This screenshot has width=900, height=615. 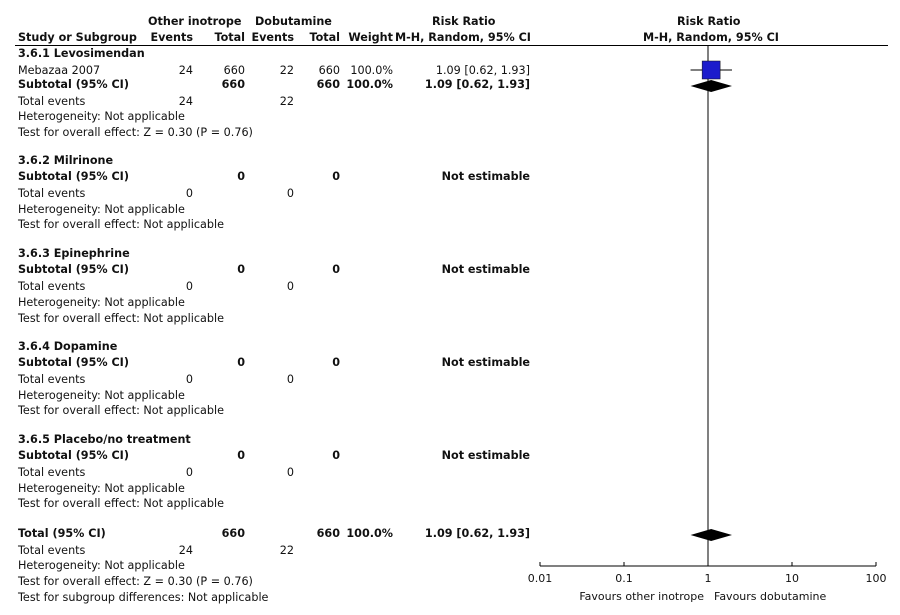 I want to click on subtotal-ci: 1.09 [0.62, 1.93], so click(x=477, y=84).